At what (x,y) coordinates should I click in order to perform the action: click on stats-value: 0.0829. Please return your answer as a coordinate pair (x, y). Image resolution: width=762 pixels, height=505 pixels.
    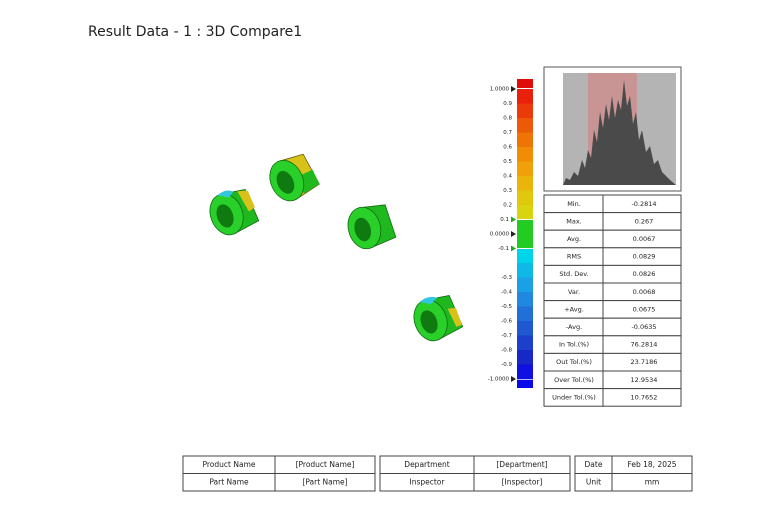
    Looking at the image, I should click on (644, 257).